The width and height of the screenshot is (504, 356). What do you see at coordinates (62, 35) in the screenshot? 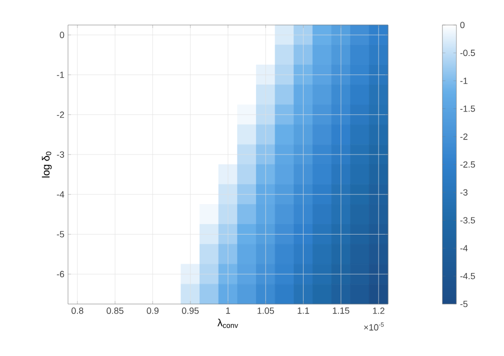
I see `y-tick-label: 0` at bounding box center [62, 35].